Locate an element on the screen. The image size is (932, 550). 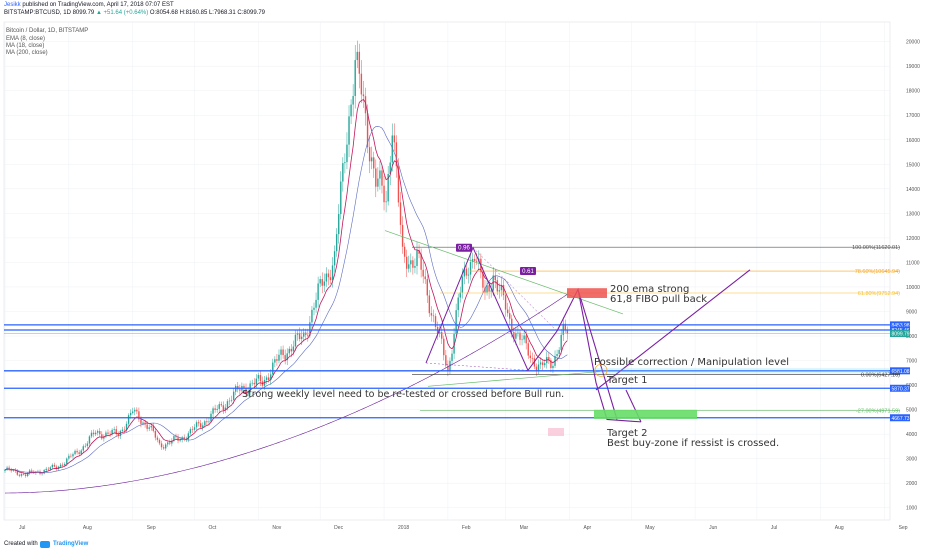
x-tick-label: Feb is located at coordinates (466, 528).